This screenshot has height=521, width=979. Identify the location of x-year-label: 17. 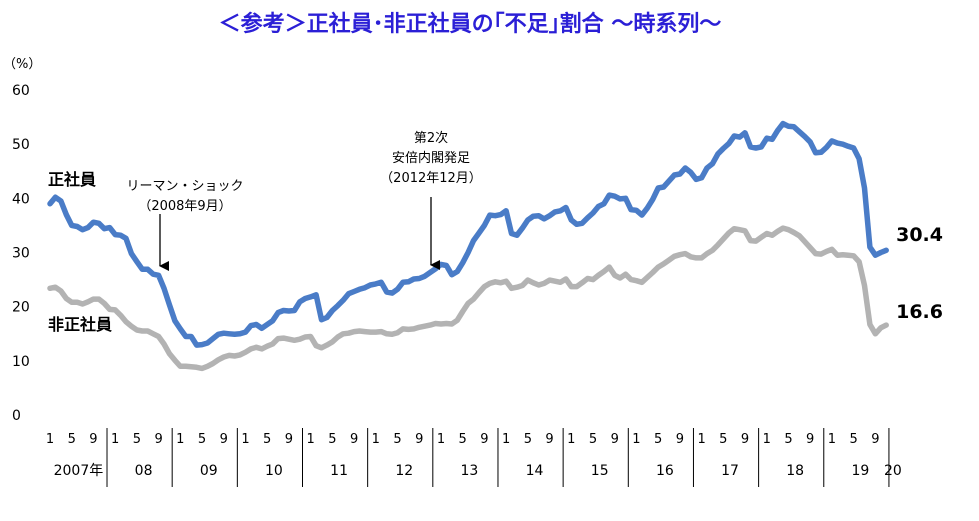
(730, 471).